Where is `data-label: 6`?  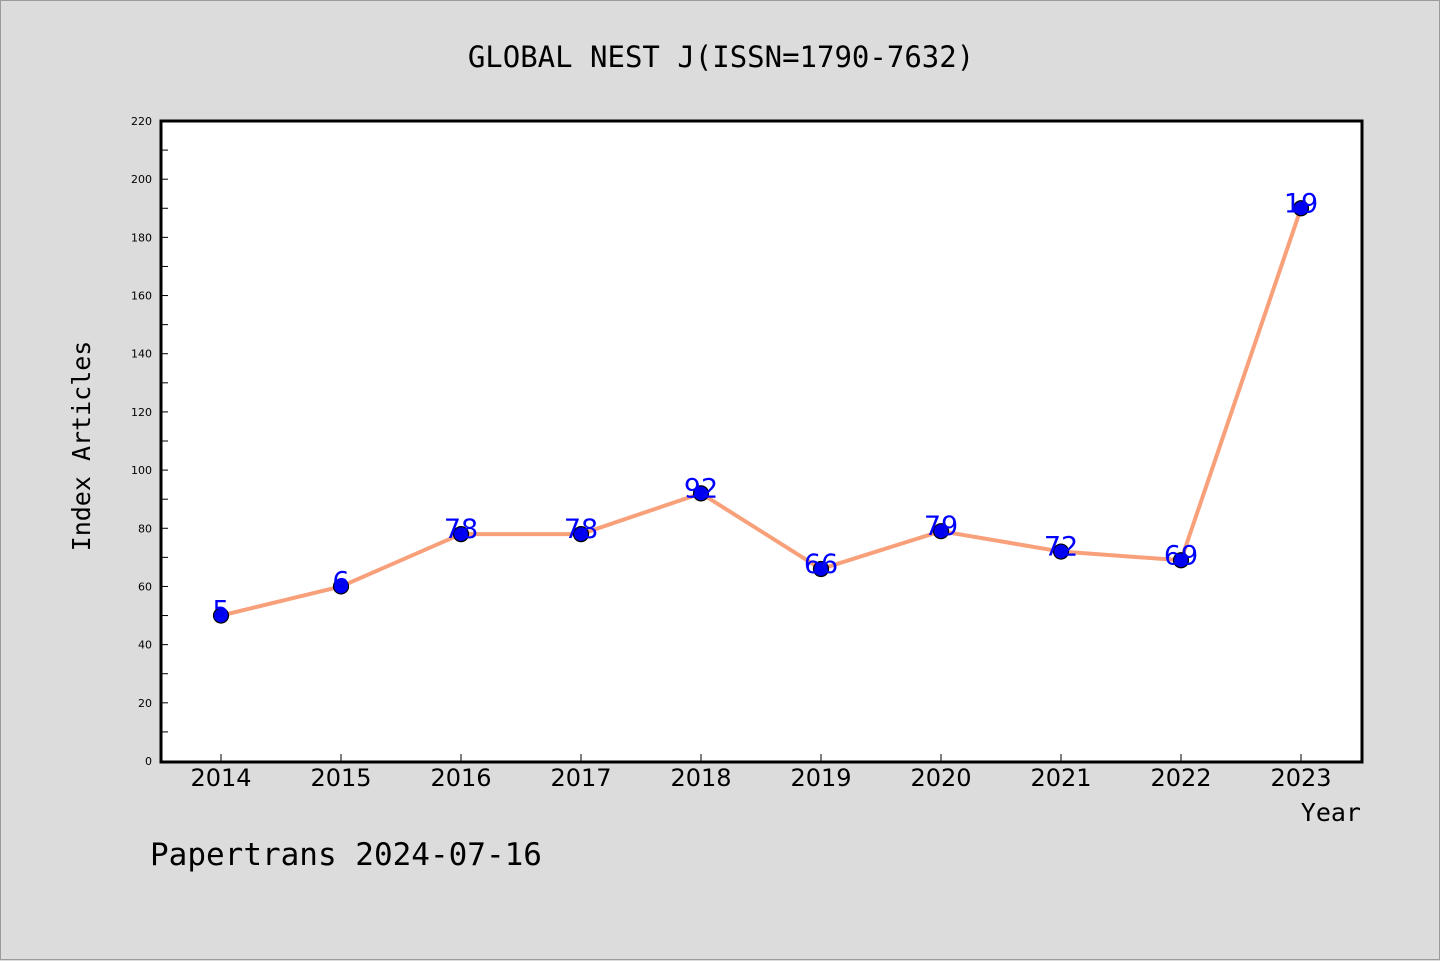 data-label: 6 is located at coordinates (340, 581).